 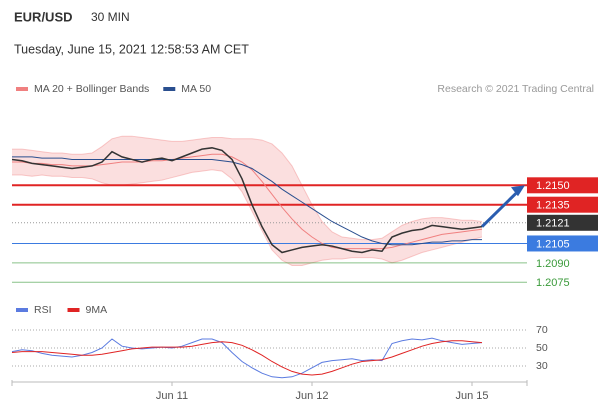 What do you see at coordinates (97, 310) in the screenshot?
I see `legend-label: 9MA` at bounding box center [97, 310].